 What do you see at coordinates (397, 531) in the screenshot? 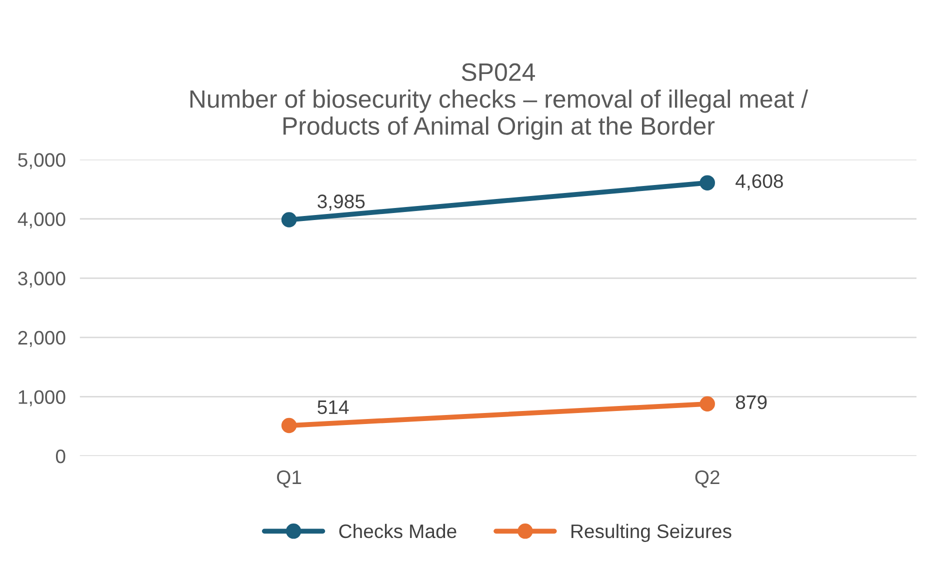
I see `legend-label: Checks Made` at bounding box center [397, 531].